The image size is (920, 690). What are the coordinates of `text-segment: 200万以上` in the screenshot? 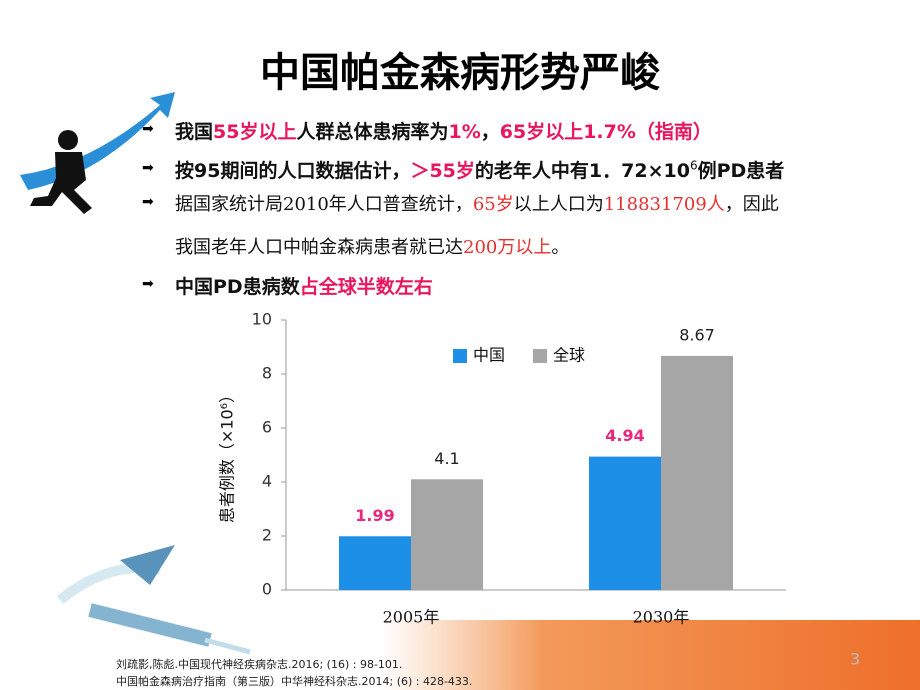 It's located at (507, 247).